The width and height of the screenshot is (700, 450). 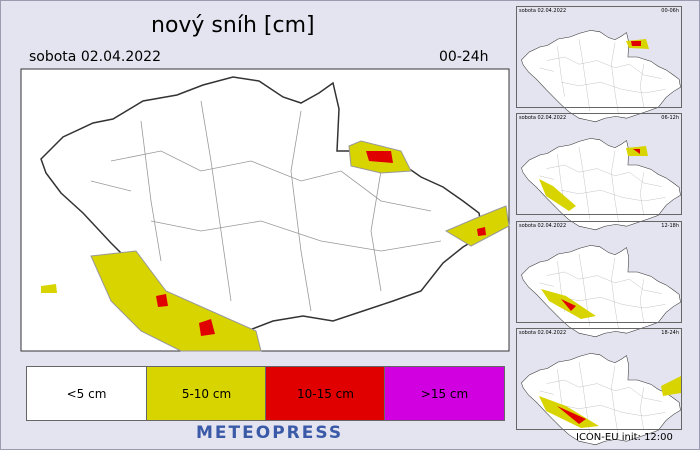 I want to click on legend-item: 10-15 cm, so click(x=325, y=393).